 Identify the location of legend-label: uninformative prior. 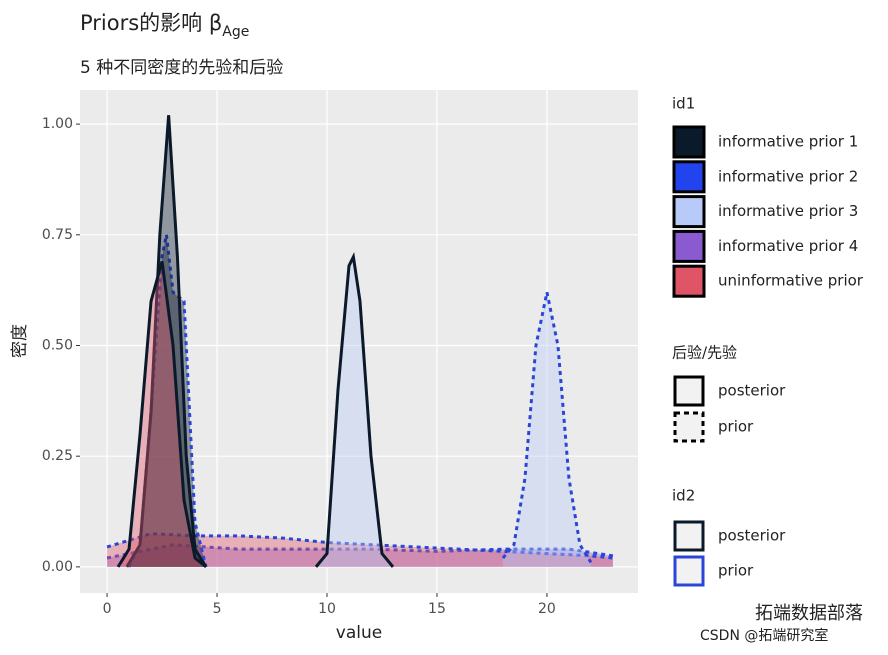
(791, 281).